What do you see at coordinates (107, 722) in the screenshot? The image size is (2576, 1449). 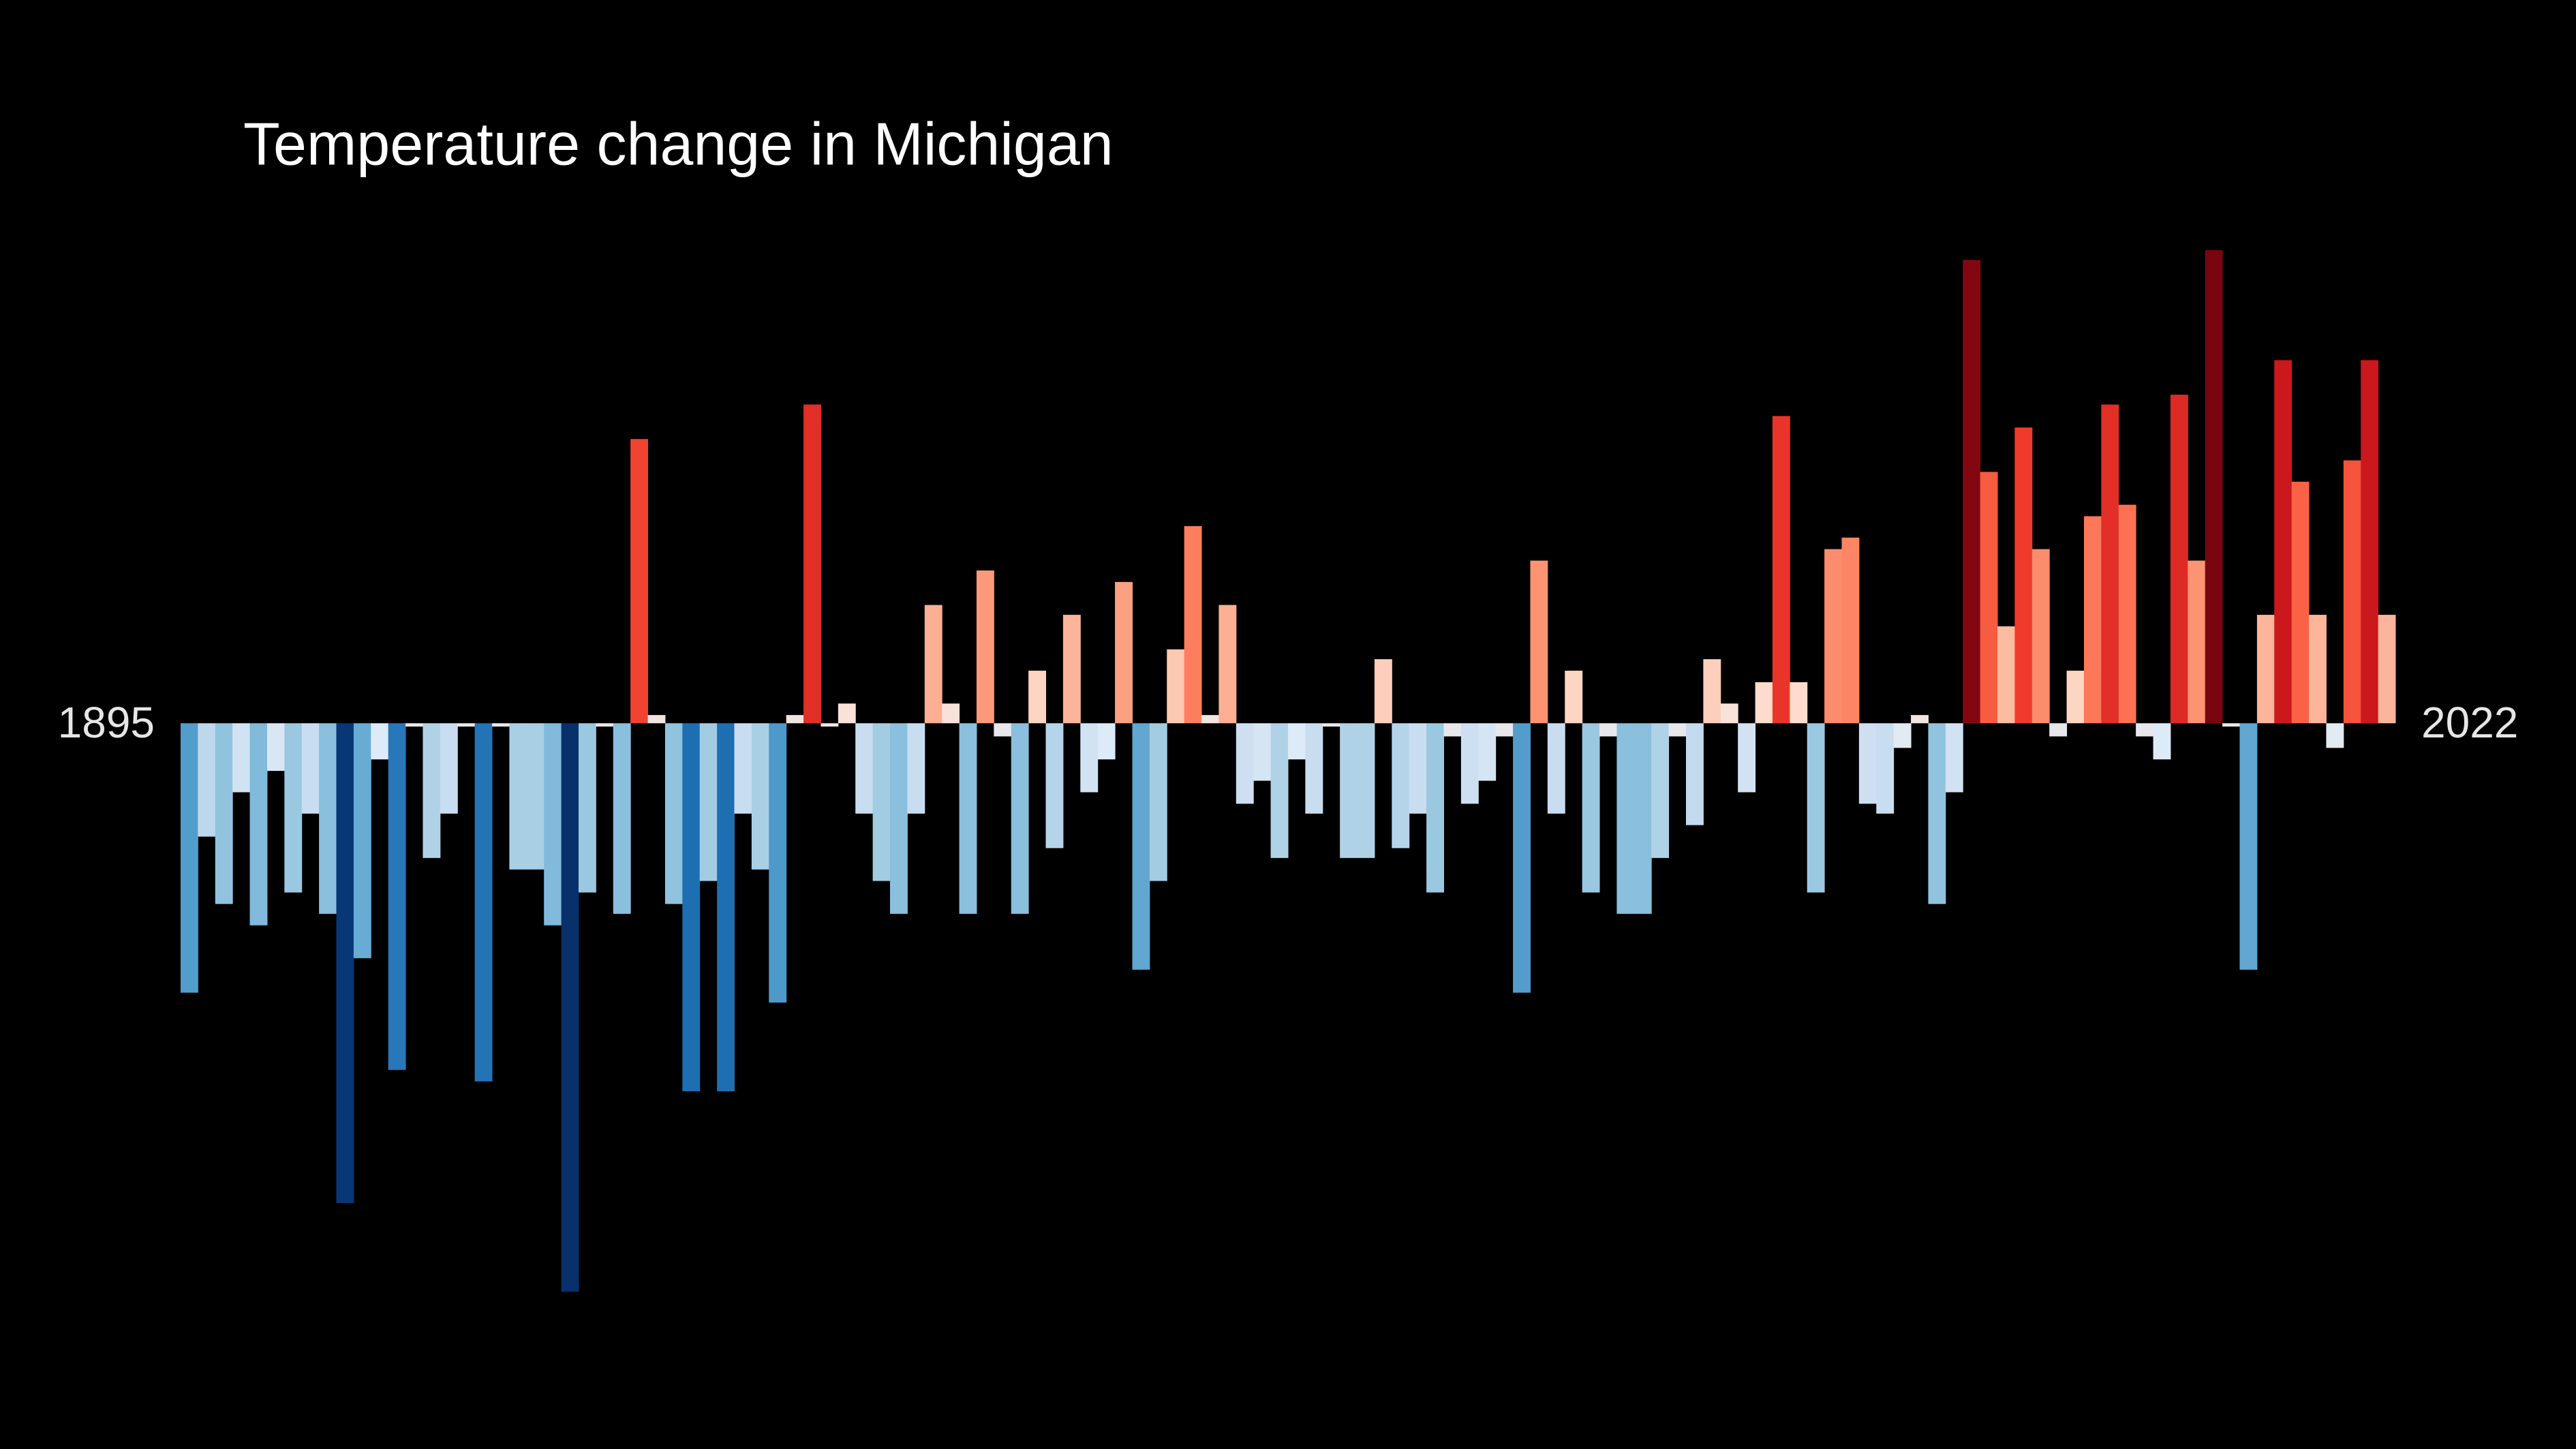 I see `x-tick-label: 1895` at bounding box center [107, 722].